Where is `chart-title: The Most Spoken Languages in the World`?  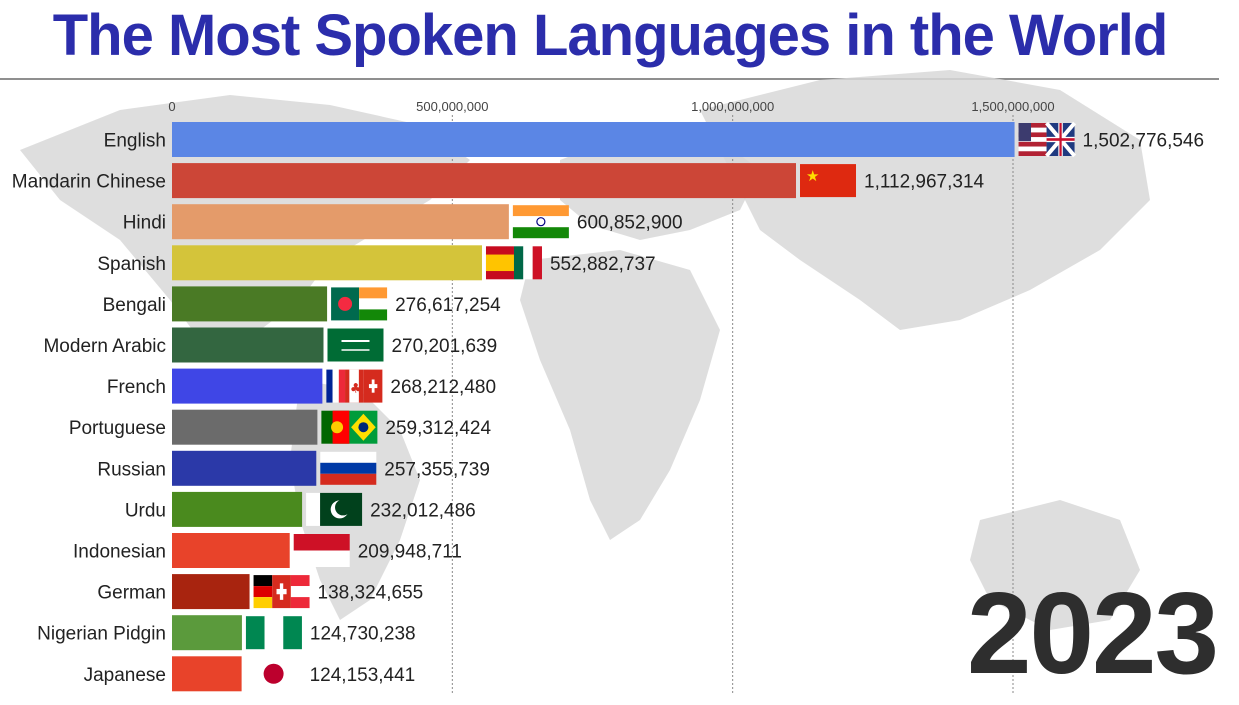 chart-title: The Most Spoken Languages in the World is located at coordinates (610, 35).